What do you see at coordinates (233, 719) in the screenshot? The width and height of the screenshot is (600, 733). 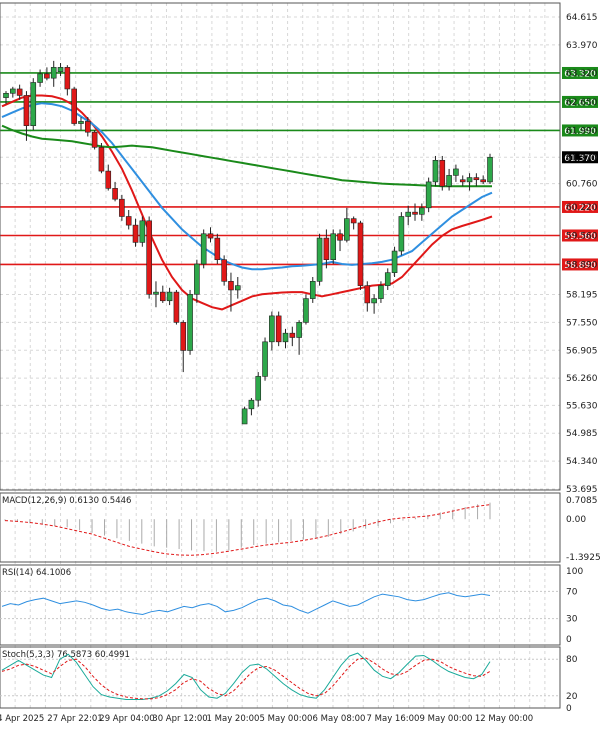 I see `x-tick-label: 1 May 20:00` at bounding box center [233, 719].